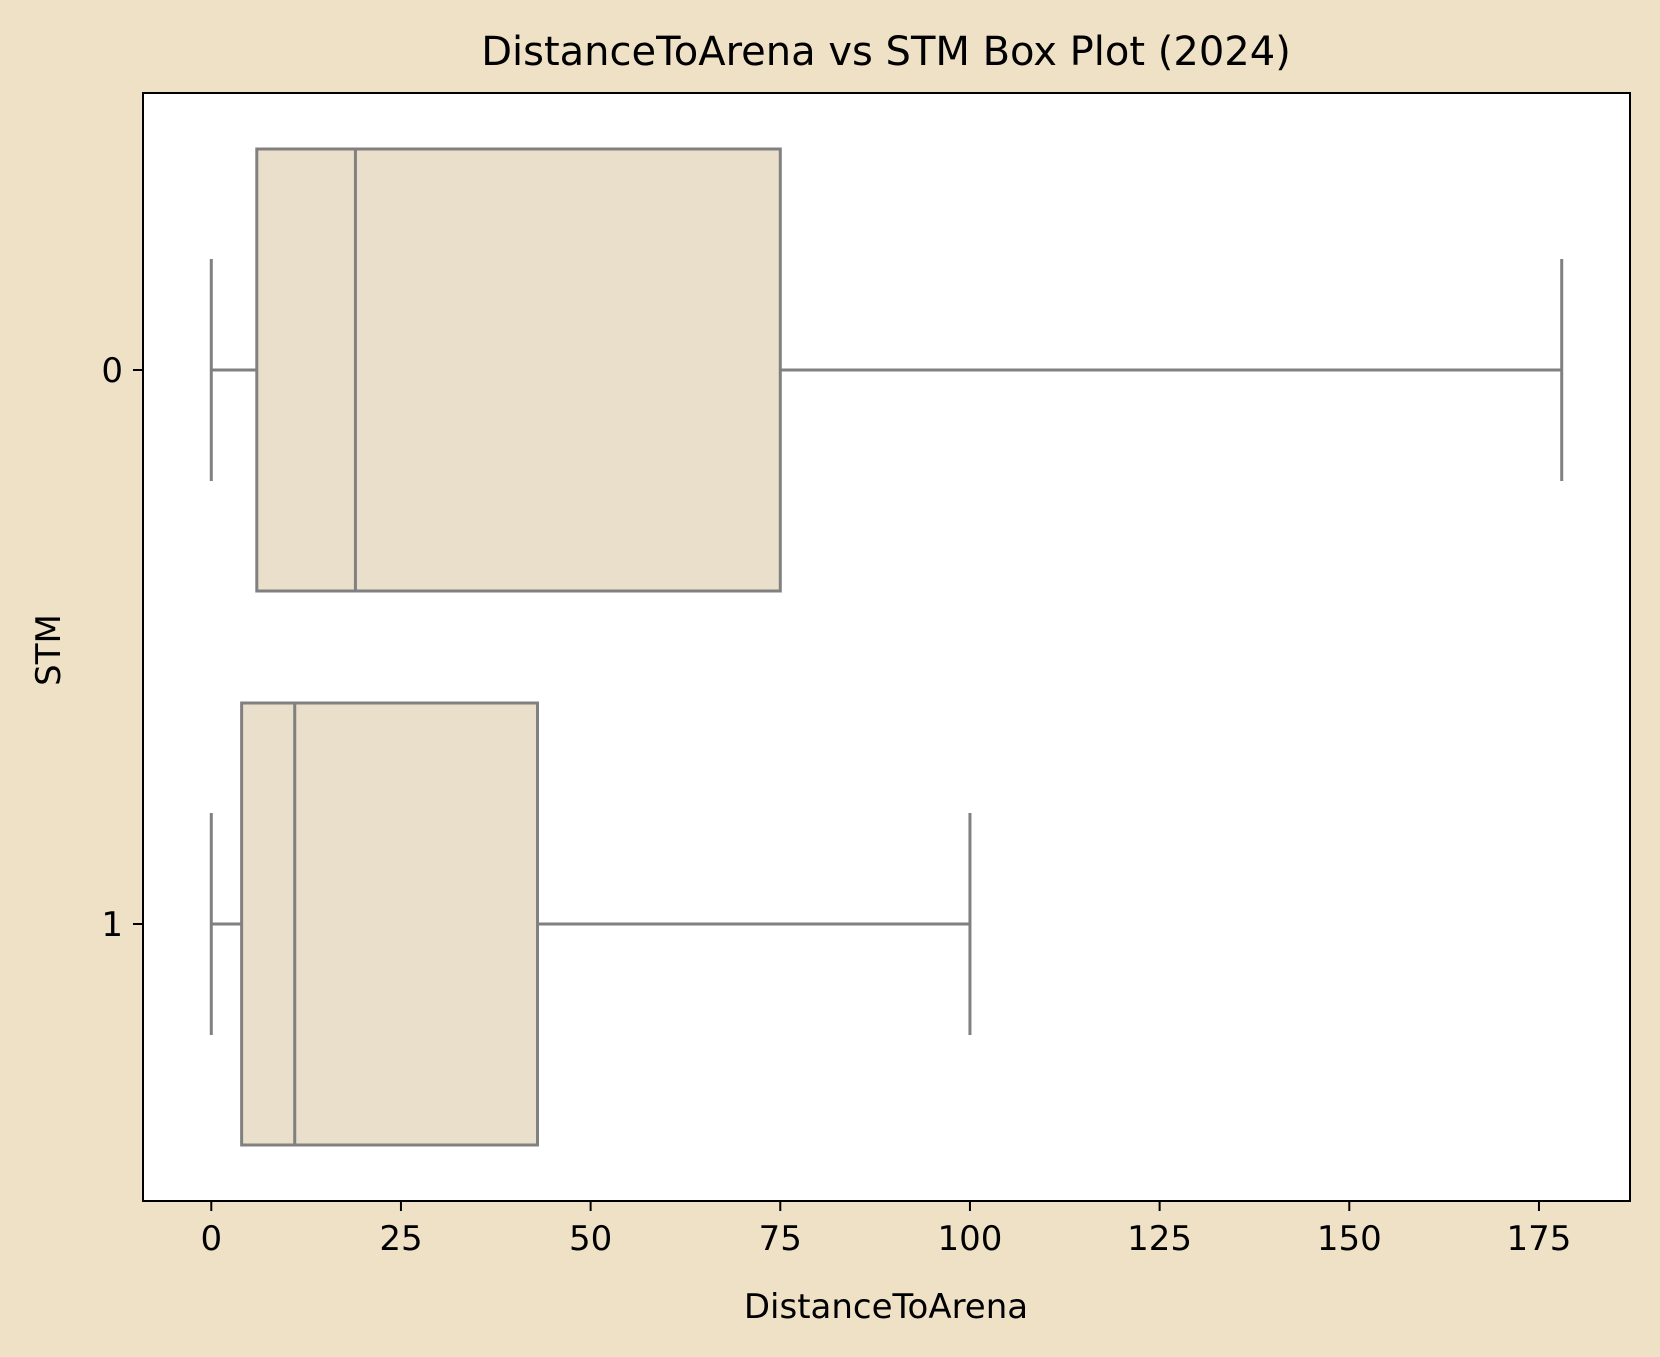 The width and height of the screenshot is (1660, 1357). I want to click on x-tick-label: 75, so click(780, 1239).